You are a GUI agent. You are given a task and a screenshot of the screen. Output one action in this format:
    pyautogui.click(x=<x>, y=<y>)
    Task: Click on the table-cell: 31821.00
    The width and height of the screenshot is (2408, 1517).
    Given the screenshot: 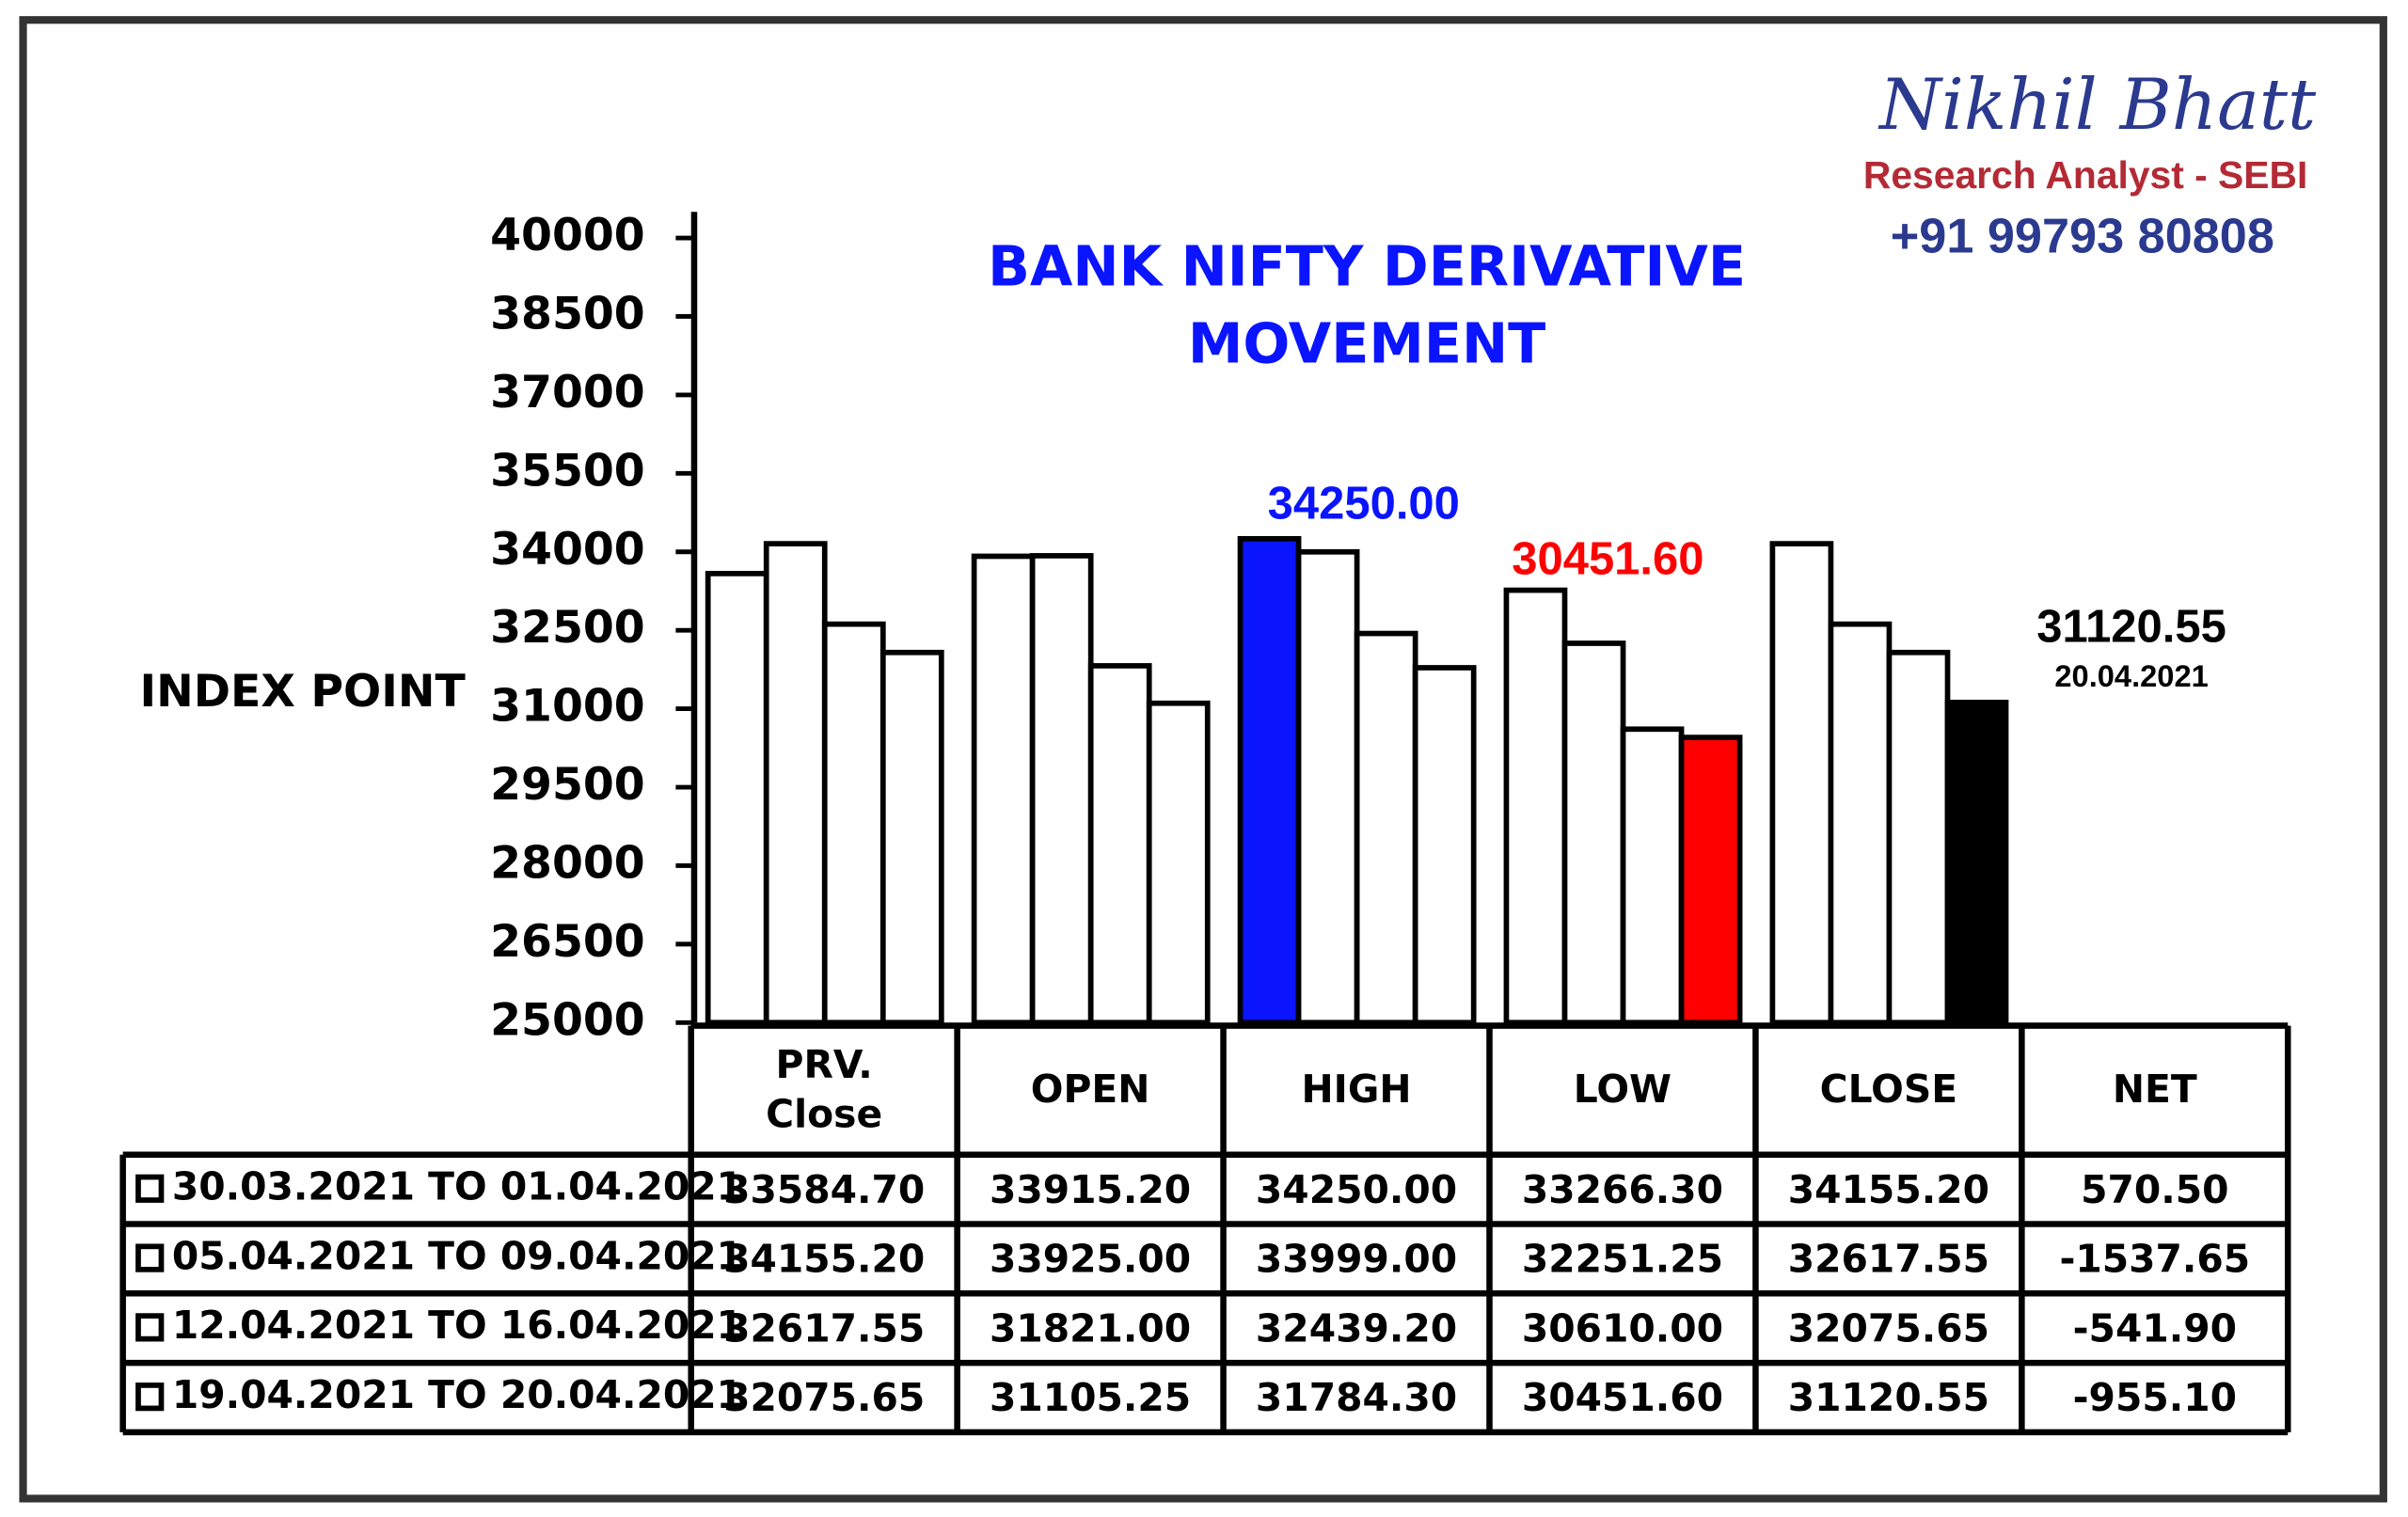 What is the action you would take?
    pyautogui.click(x=1091, y=1328)
    